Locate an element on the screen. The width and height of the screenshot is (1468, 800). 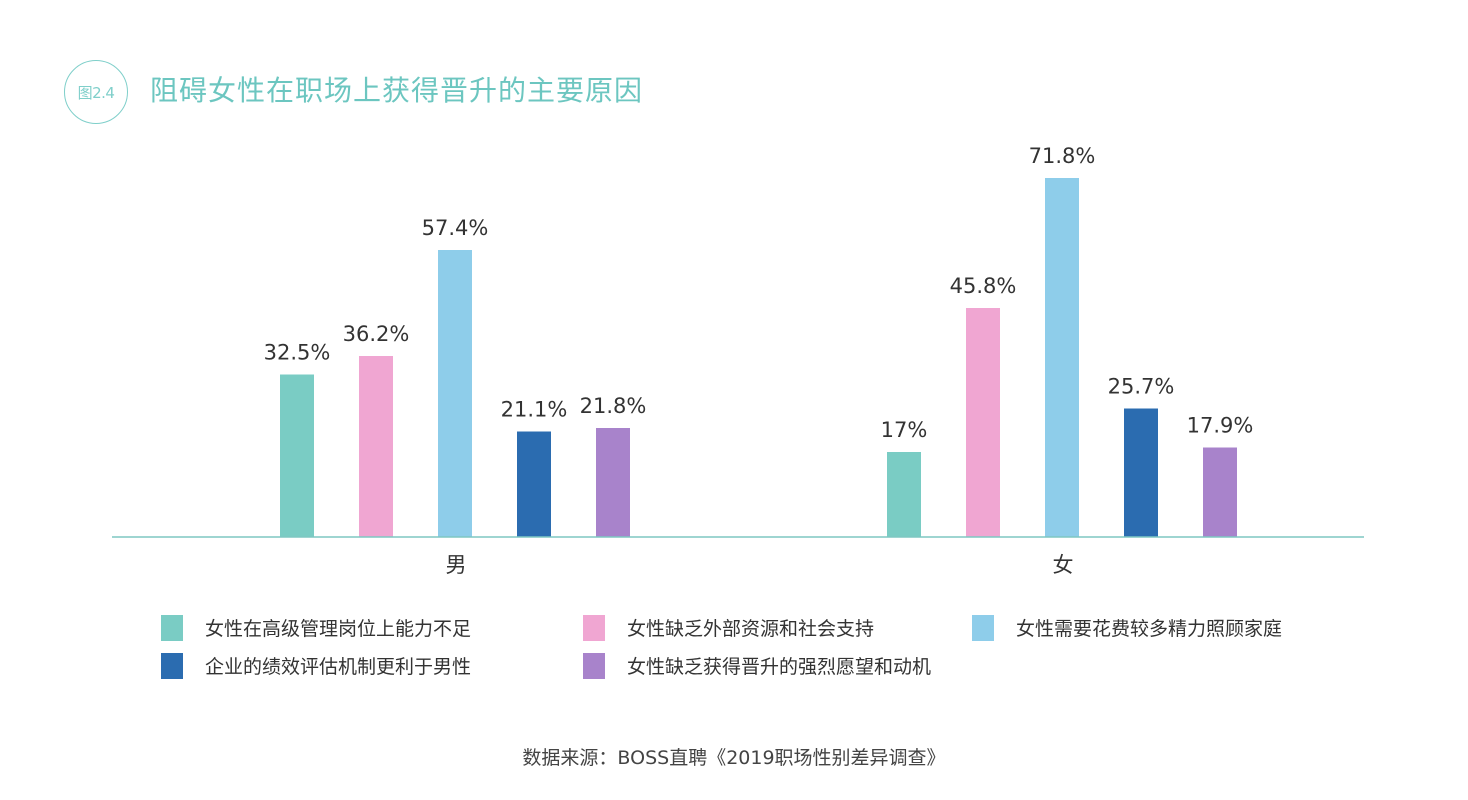
legend-item: 女性缺乏外部资源和社会支持 is located at coordinates (728, 627).